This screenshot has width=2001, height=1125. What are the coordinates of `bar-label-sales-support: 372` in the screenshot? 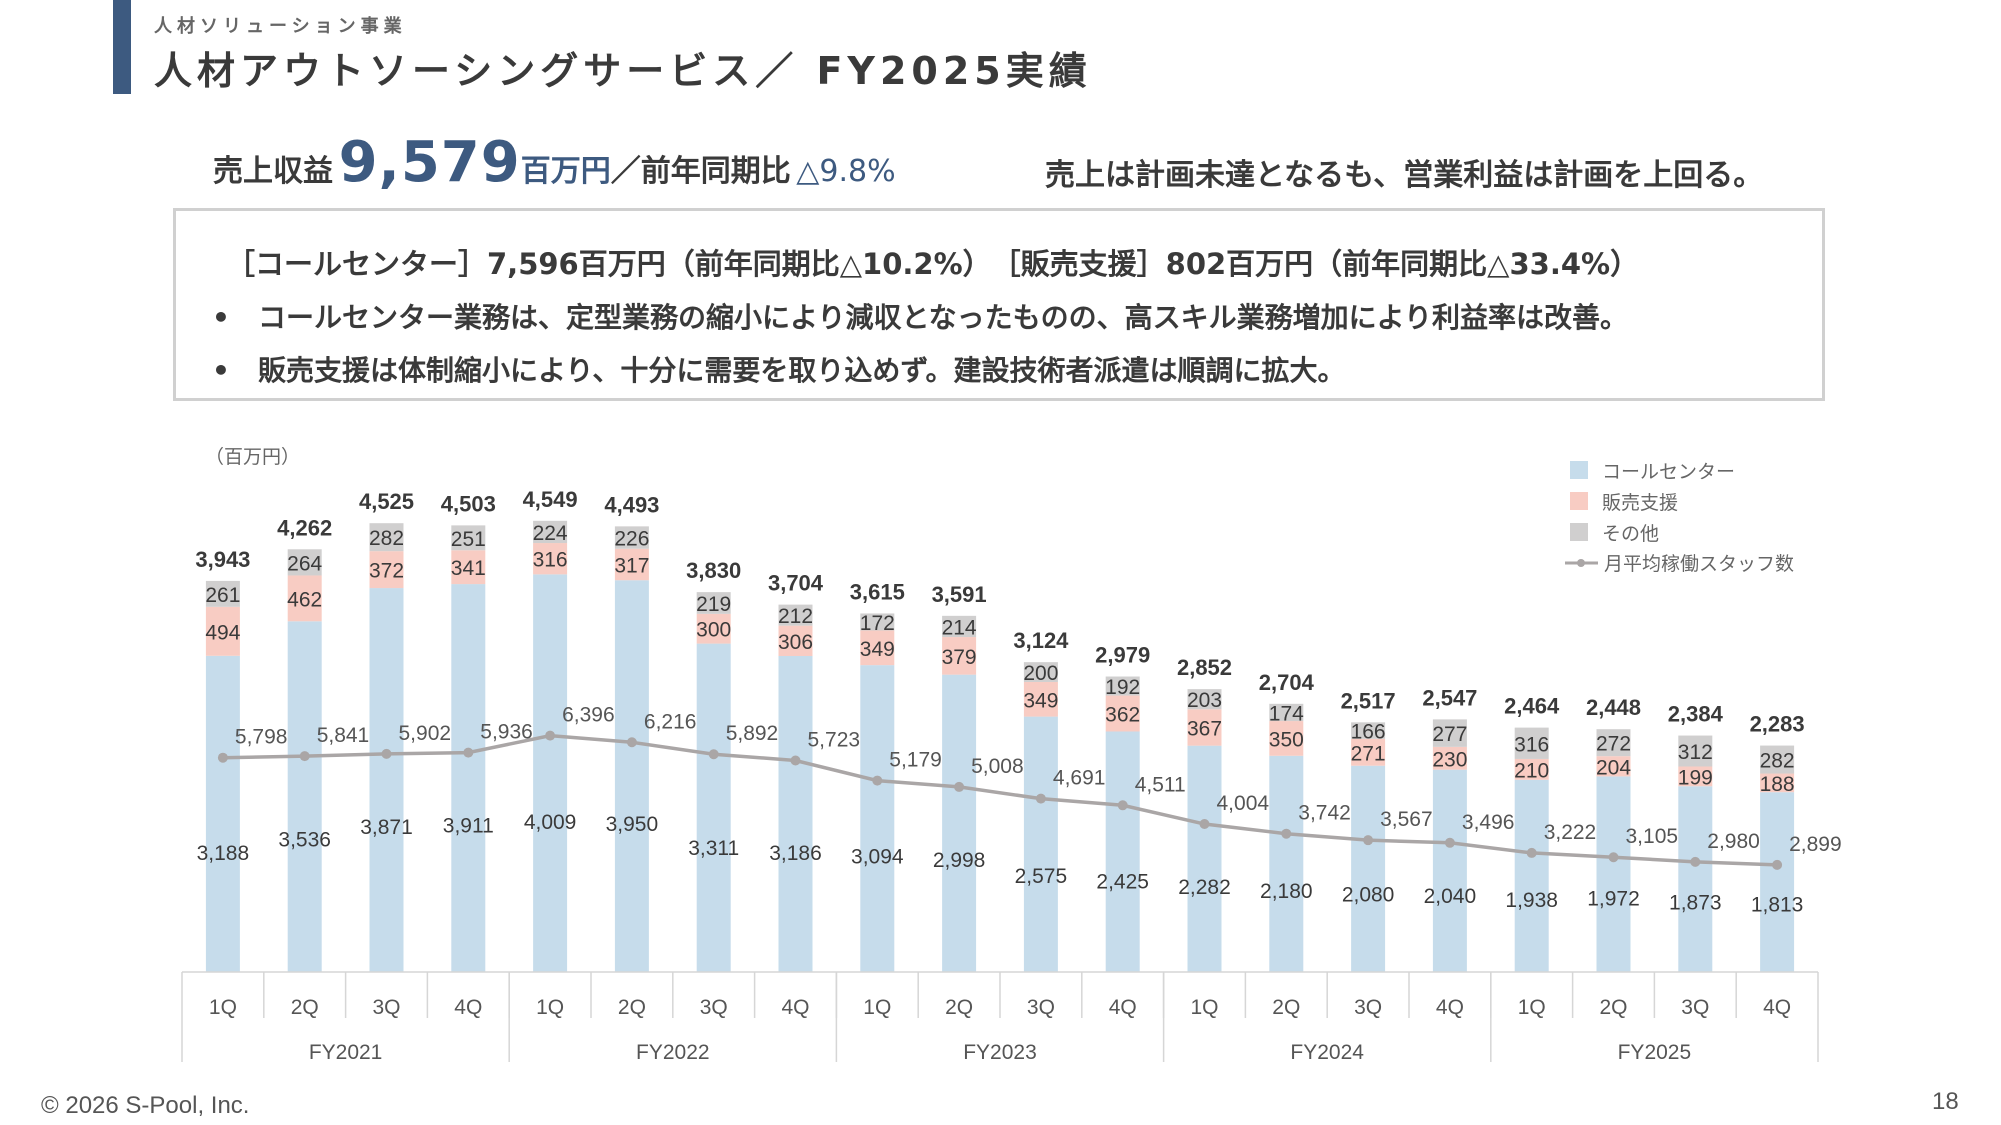 It's located at (386, 571).